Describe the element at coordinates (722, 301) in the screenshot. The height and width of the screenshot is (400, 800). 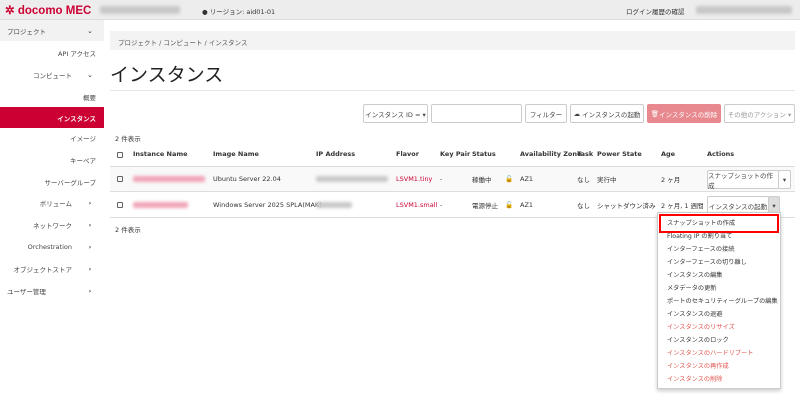
I see `menu-item: ポートのセキュリティーグループの編集` at that location.